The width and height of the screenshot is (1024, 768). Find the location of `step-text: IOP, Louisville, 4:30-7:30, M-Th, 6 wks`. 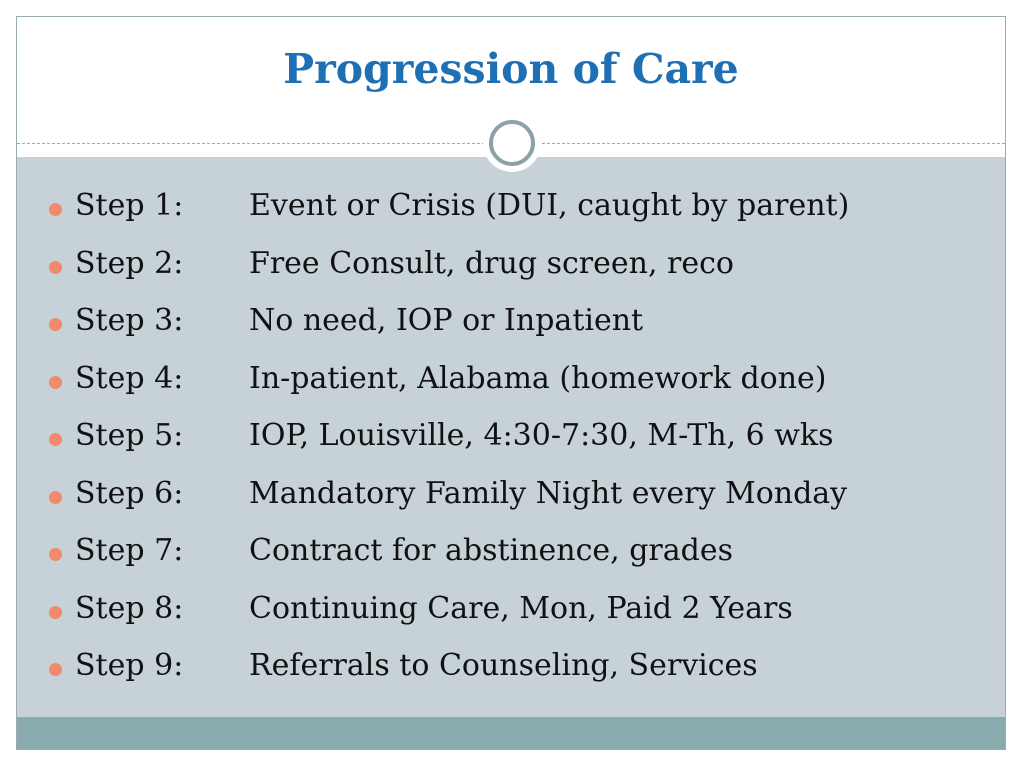

step-text: IOP, Louisville, 4:30-7:30, M-Th, 6 wks is located at coordinates (541, 435).